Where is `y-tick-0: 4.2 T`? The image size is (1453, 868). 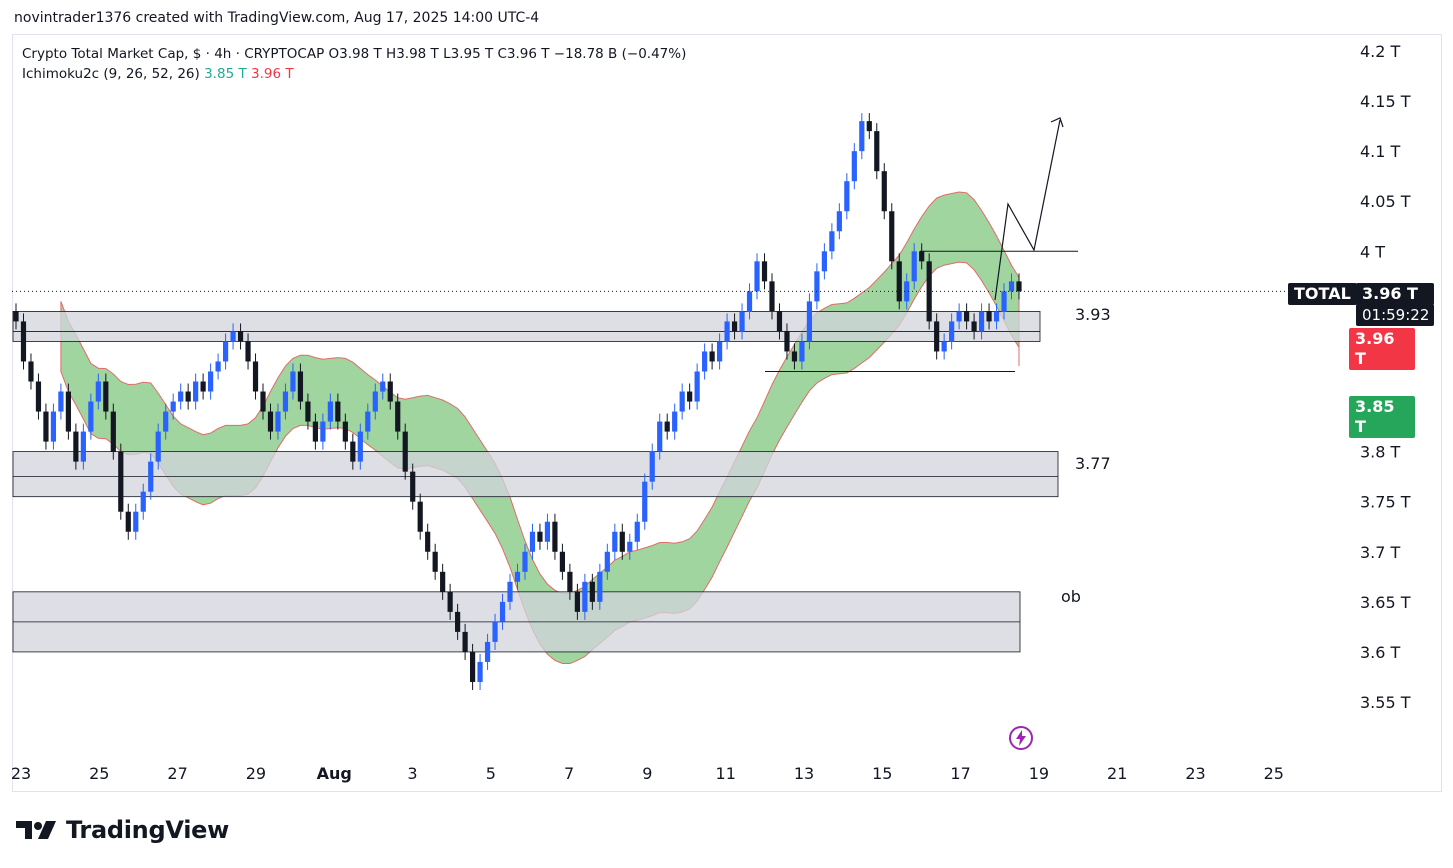
y-tick-0: 4.2 T is located at coordinates (1380, 51).